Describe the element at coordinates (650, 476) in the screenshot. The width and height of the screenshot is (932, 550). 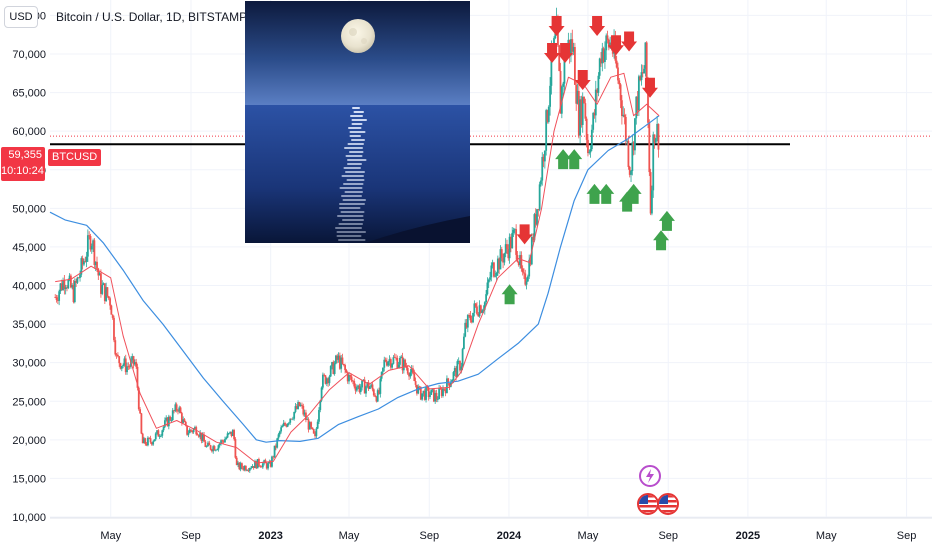
I see `earnings-event-icon` at that location.